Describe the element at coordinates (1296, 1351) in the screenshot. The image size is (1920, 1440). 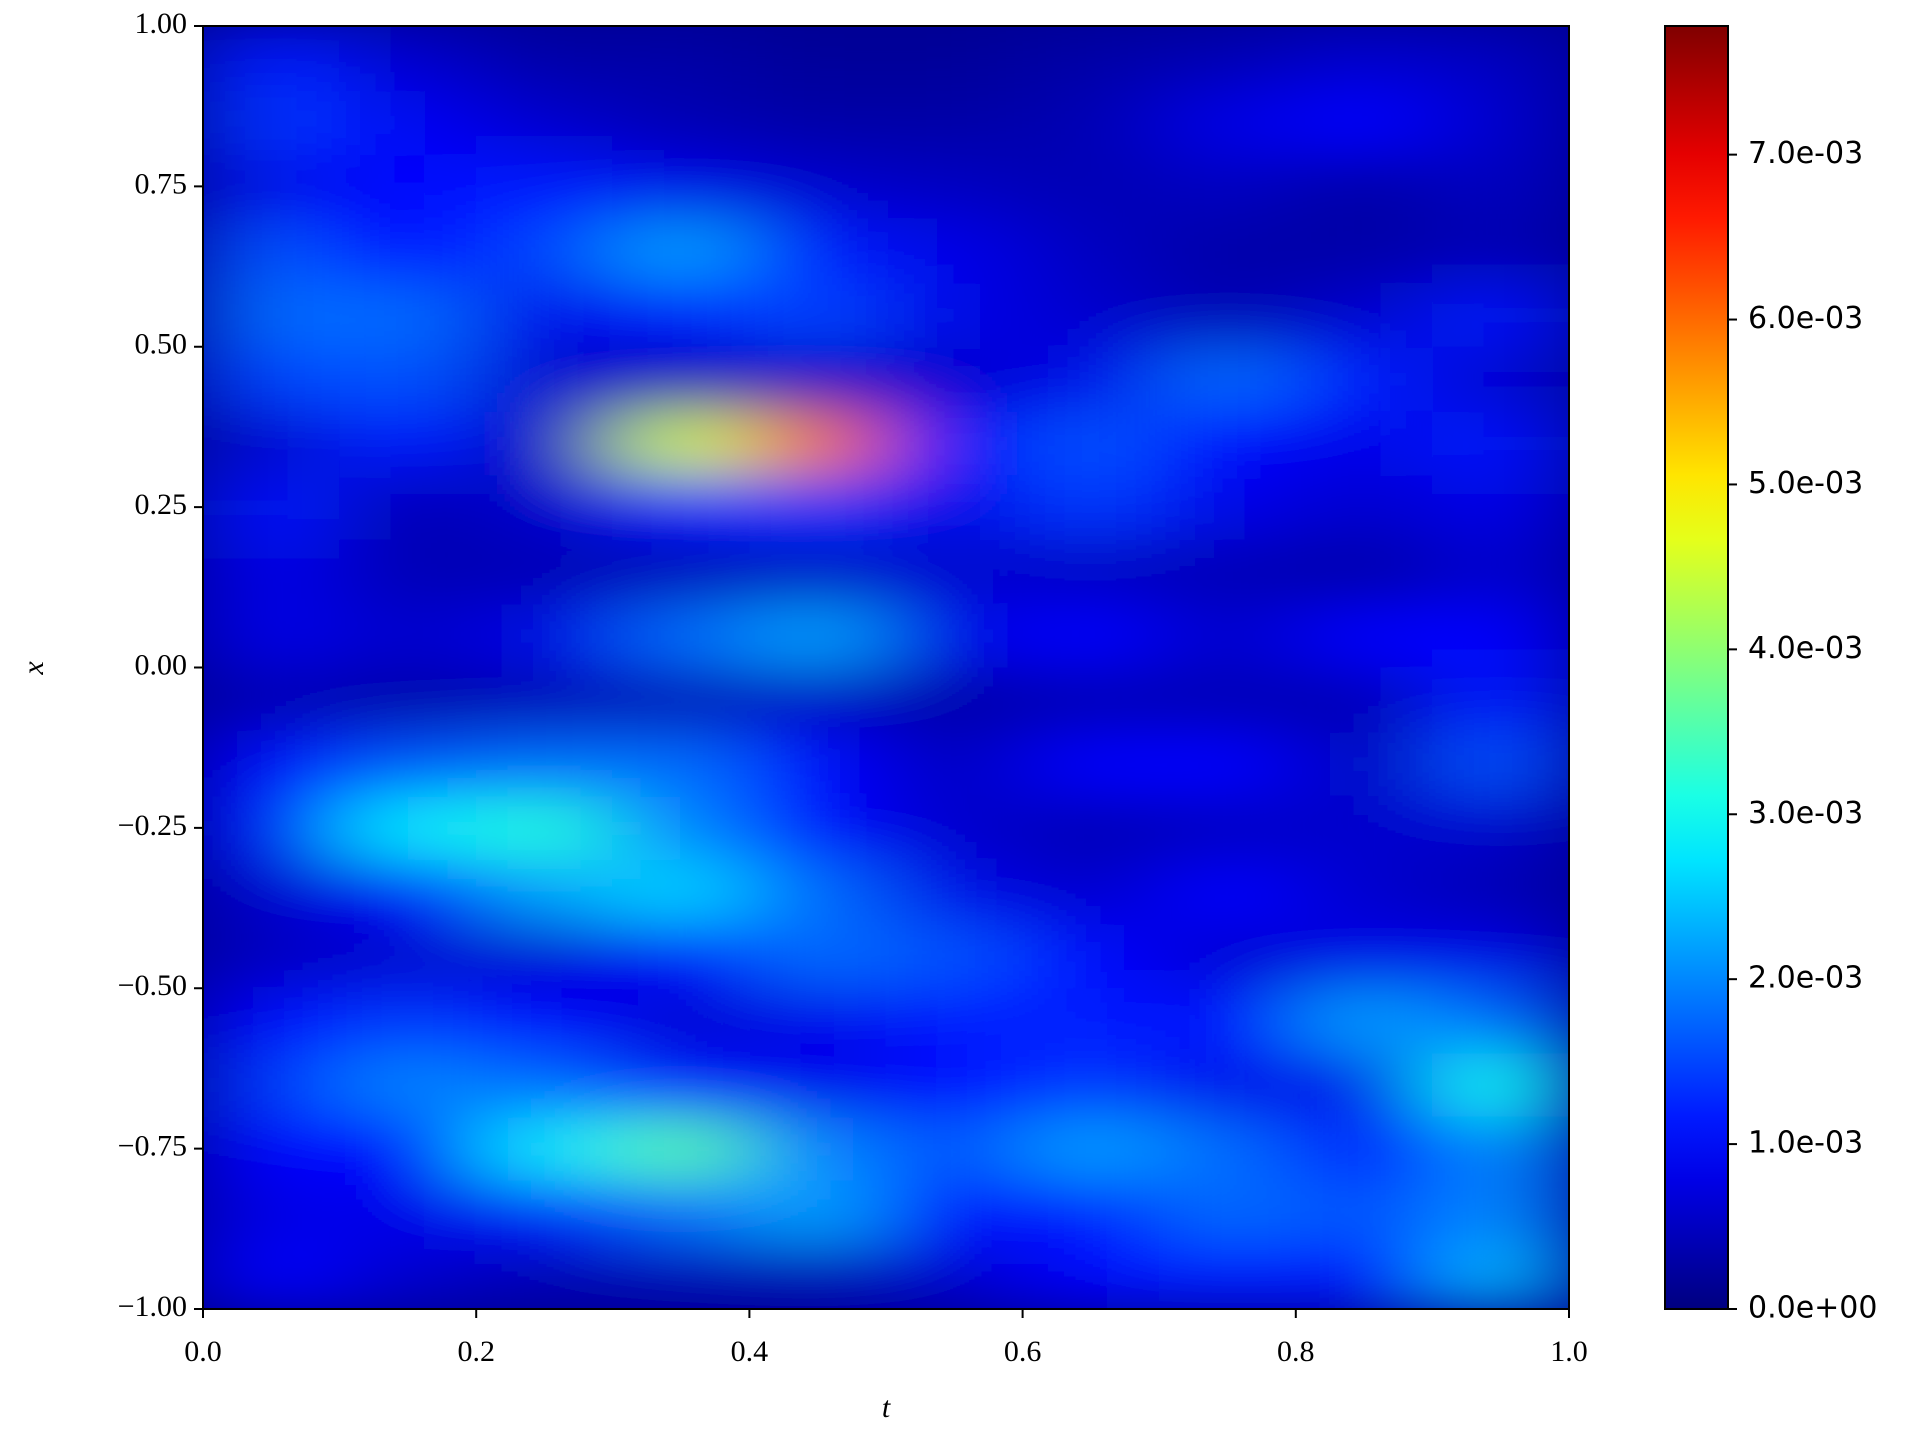
I see `x-tick-label: 0.8` at that location.